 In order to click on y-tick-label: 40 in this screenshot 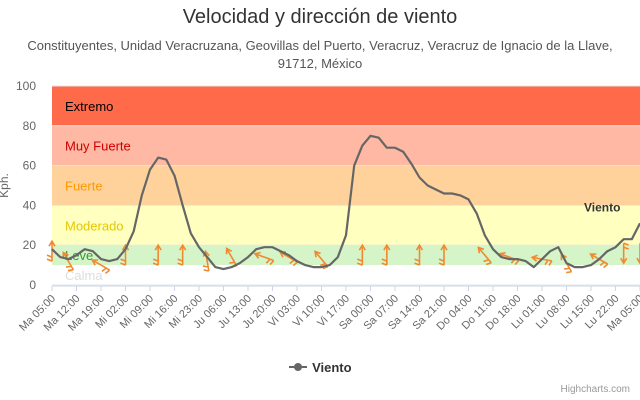, I will do `click(30, 205)`.